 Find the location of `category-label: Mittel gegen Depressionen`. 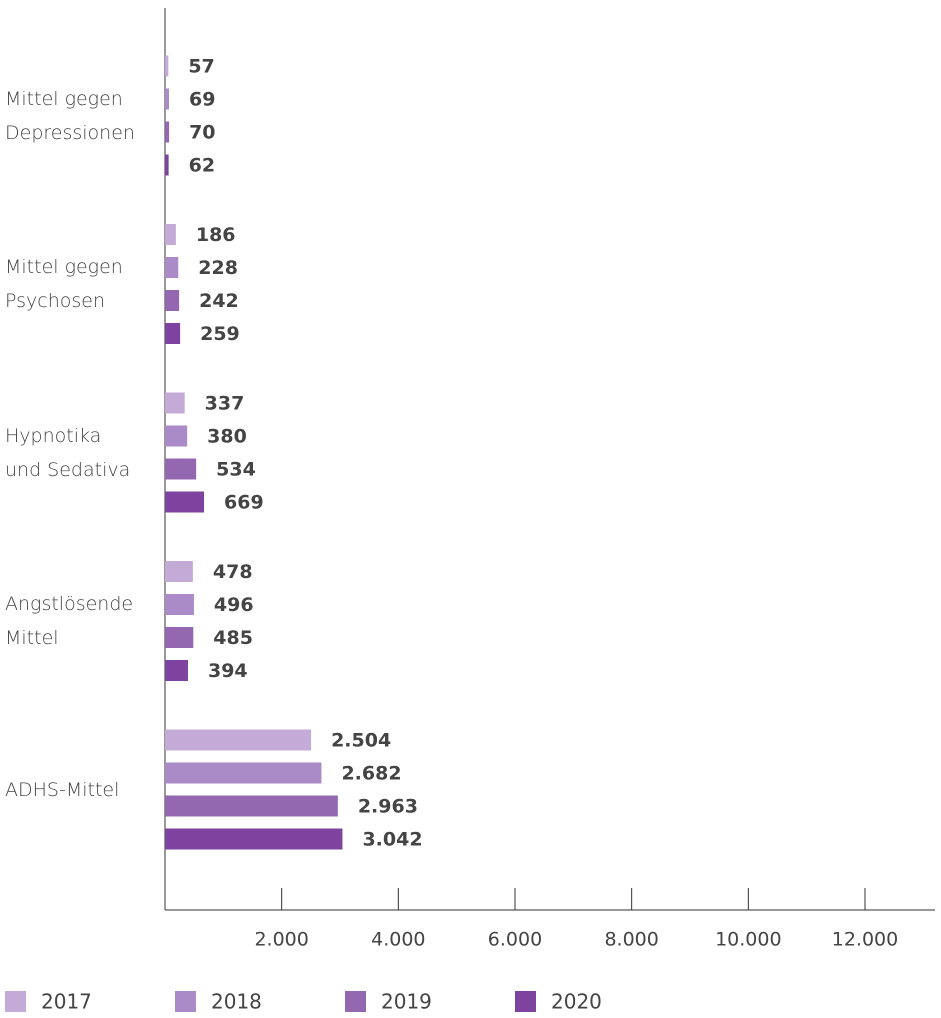

category-label: Mittel gegen Depressionen is located at coordinates (70, 115).